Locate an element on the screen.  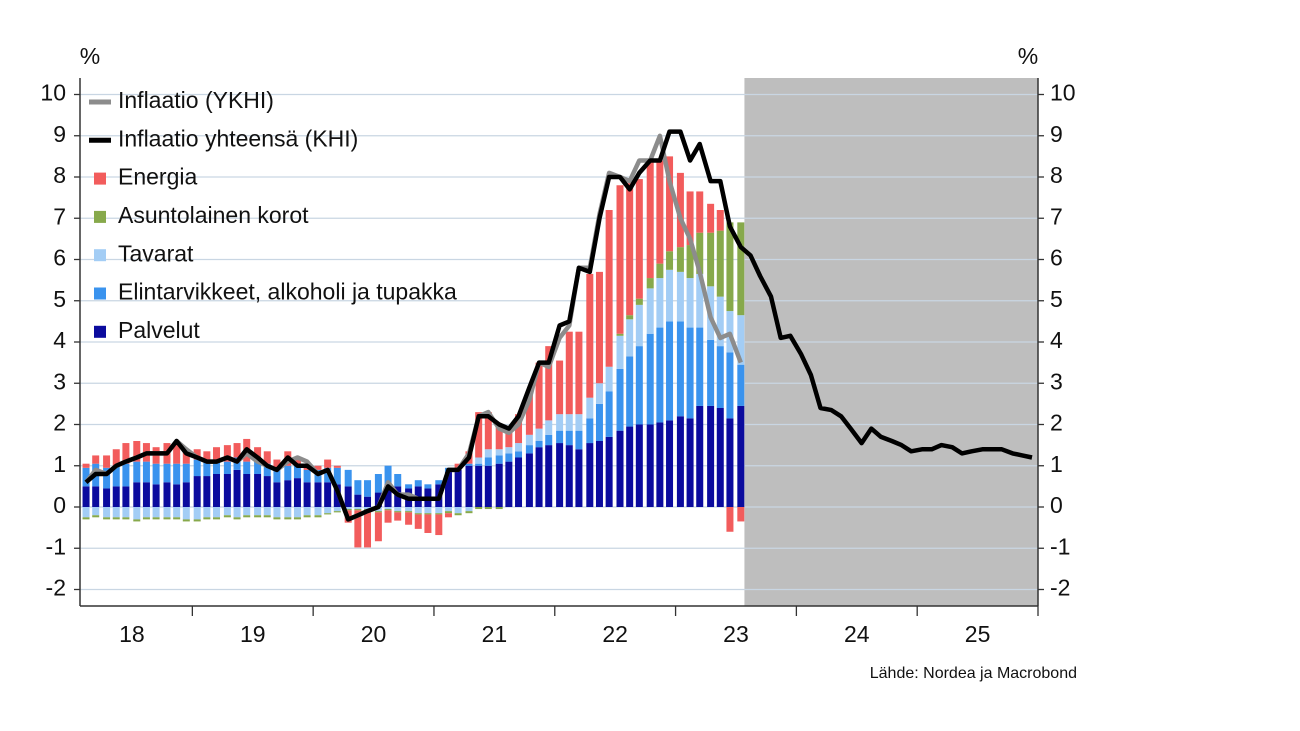
y-tick-label: 0 is located at coordinates (59, 505).